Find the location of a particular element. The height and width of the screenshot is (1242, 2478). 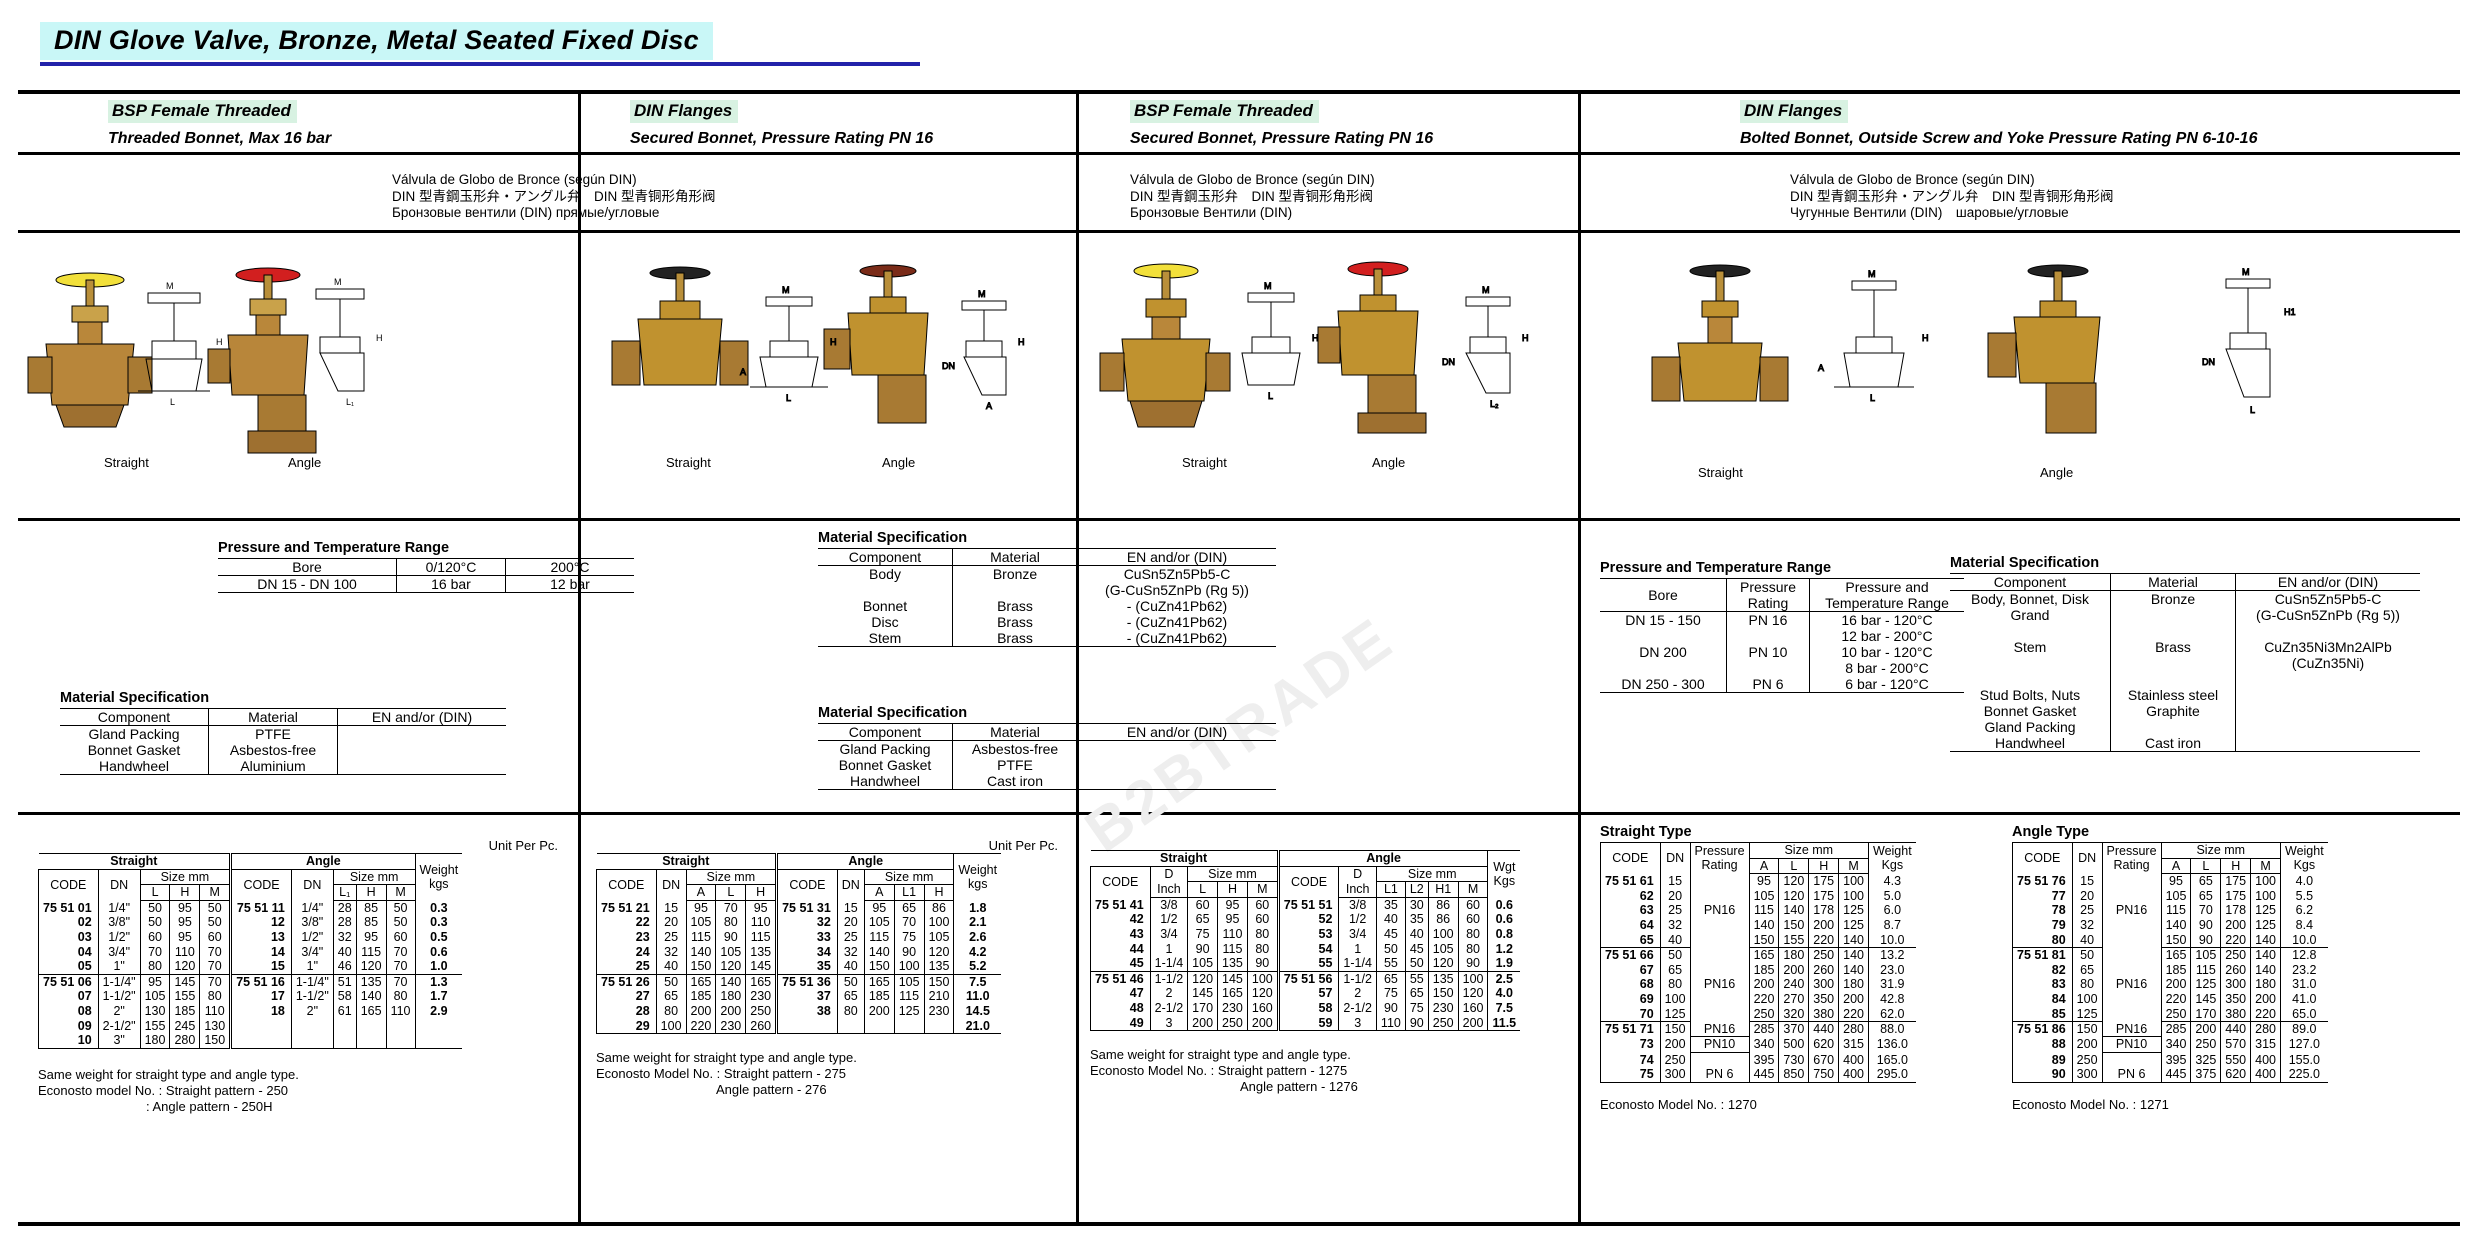

divider-drawings is located at coordinates (1239, 519).